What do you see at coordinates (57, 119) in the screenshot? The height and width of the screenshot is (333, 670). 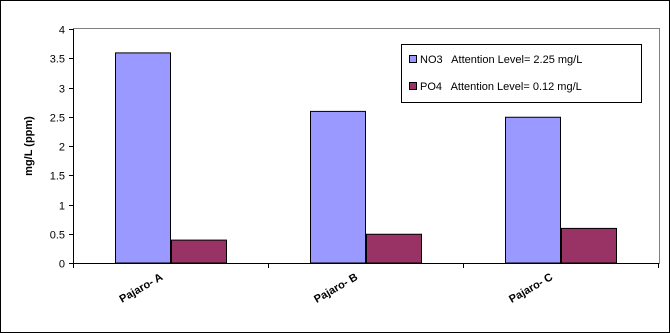 I see `y-tick-label: 2.5` at bounding box center [57, 119].